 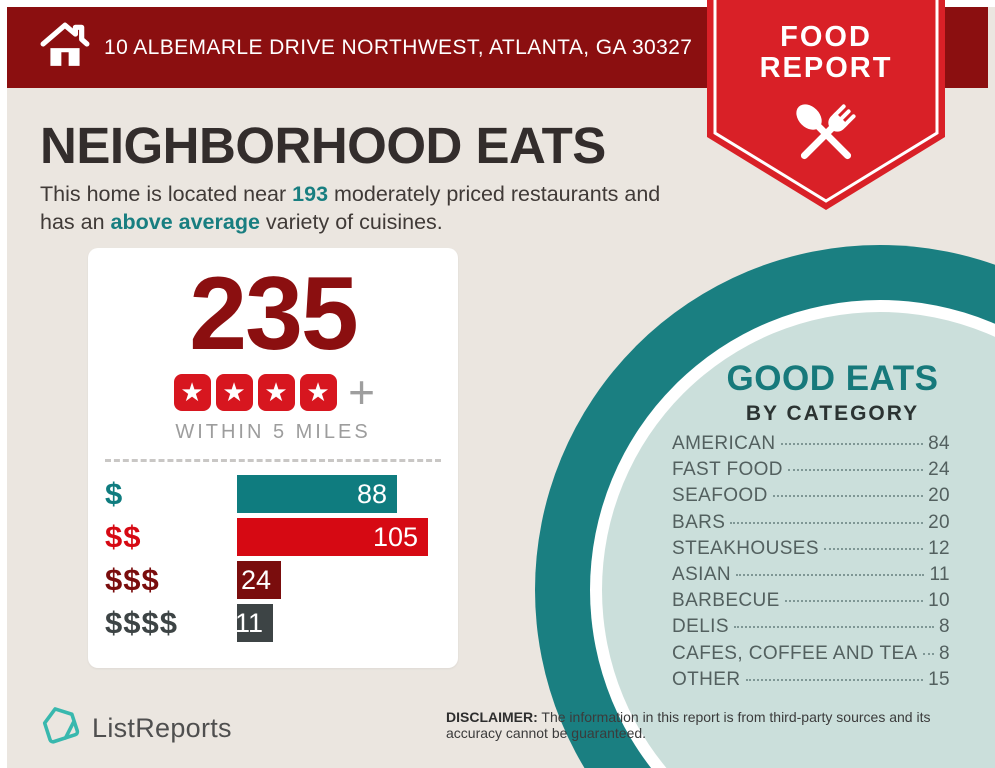 I want to click on page-margin-left, so click(x=3, y=384).